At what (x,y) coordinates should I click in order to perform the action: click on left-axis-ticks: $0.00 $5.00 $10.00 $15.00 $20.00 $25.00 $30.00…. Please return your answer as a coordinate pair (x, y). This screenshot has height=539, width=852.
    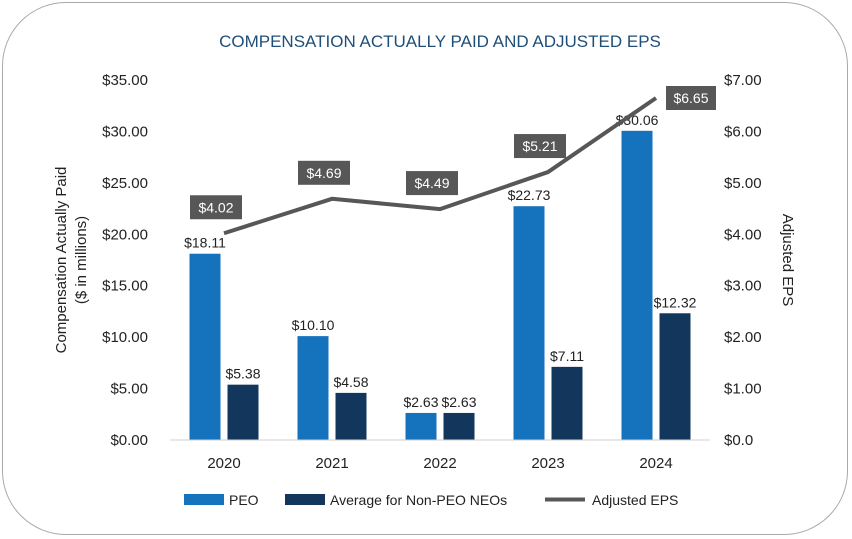
    Looking at the image, I should click on (125, 260).